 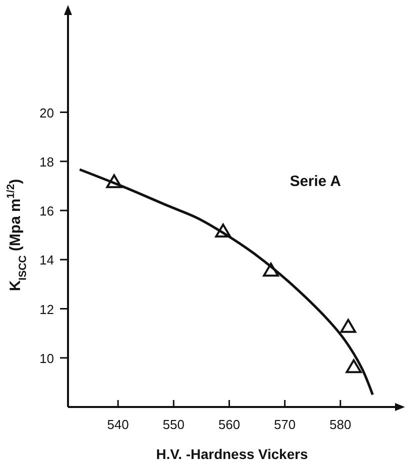 What do you see at coordinates (285, 424) in the screenshot?
I see `x-tick-label: 570` at bounding box center [285, 424].